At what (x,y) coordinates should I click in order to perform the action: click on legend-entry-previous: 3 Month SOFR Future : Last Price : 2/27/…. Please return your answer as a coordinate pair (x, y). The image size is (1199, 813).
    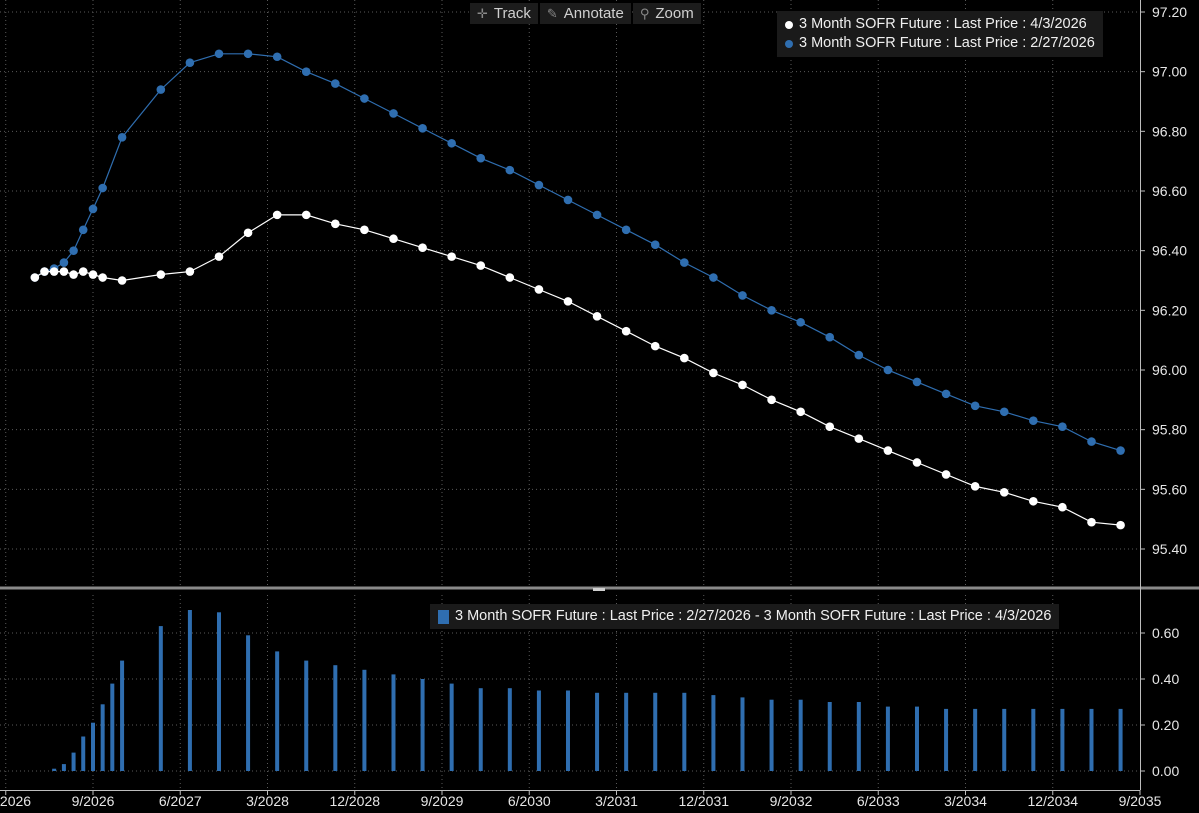
    Looking at the image, I should click on (940, 43).